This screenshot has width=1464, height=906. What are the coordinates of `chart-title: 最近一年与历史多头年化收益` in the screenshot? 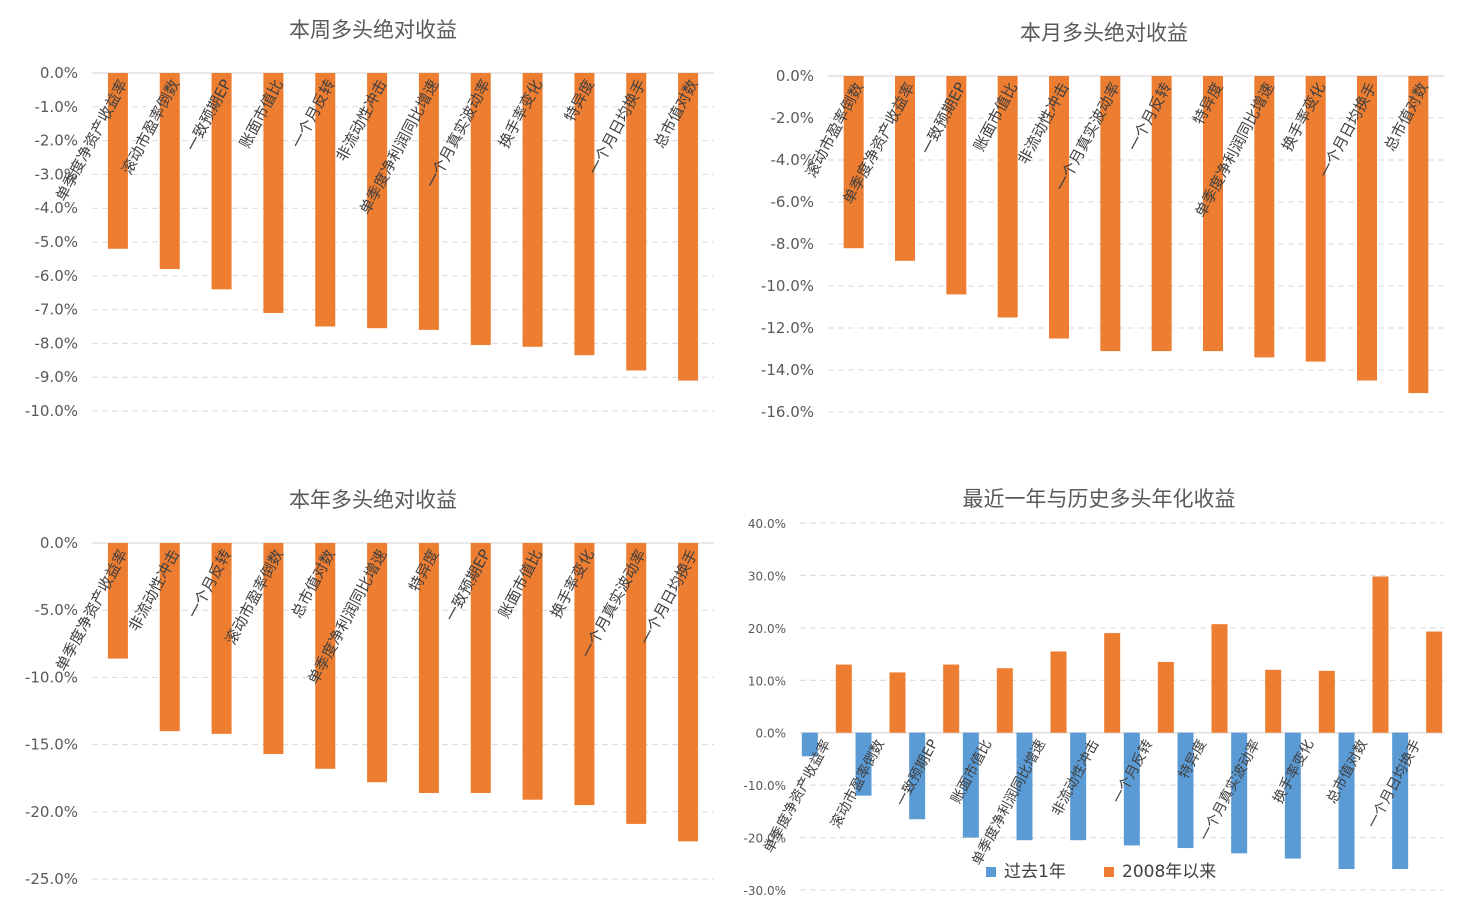 It's located at (1099, 499).